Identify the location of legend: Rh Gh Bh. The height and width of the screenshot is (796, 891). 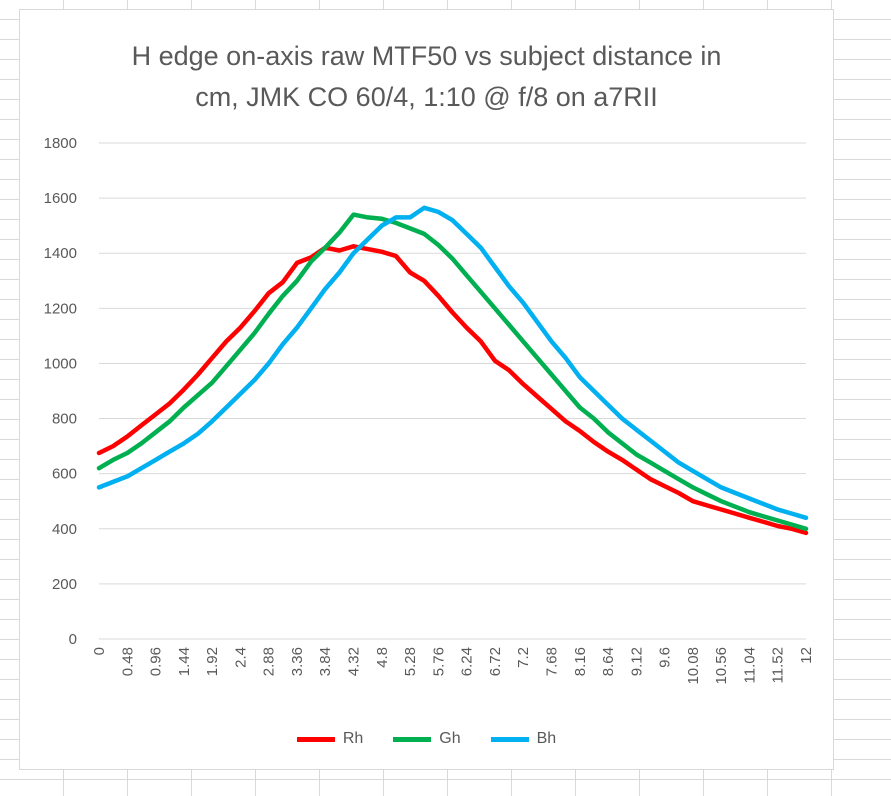
(426, 739).